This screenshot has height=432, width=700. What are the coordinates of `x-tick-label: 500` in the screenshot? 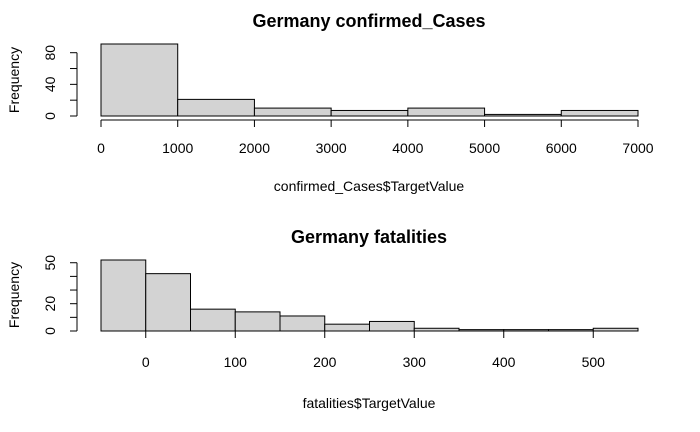 It's located at (594, 362).